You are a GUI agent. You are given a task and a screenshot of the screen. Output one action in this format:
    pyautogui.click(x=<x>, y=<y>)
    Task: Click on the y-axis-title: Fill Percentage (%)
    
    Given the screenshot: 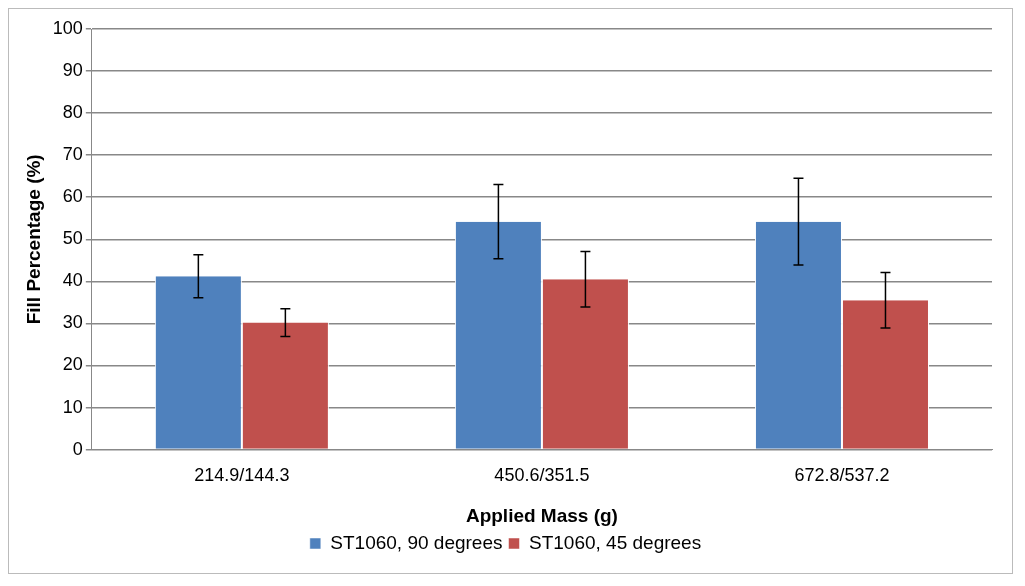 What is the action you would take?
    pyautogui.click(x=33, y=239)
    